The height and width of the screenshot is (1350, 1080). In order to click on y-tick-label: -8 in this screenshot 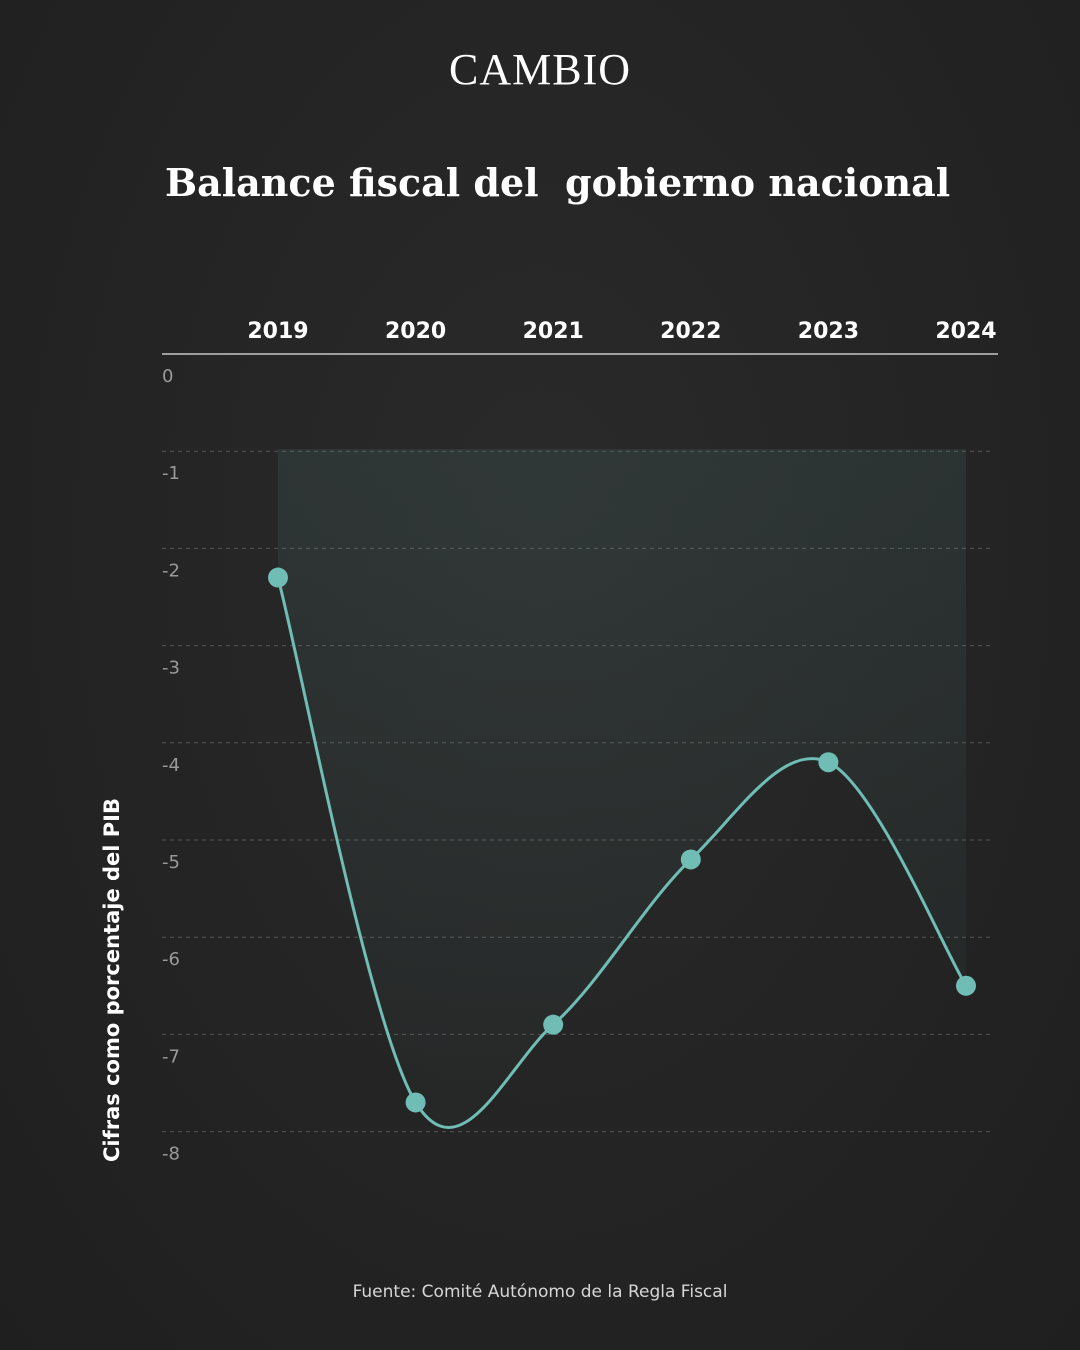, I will do `click(171, 1154)`.